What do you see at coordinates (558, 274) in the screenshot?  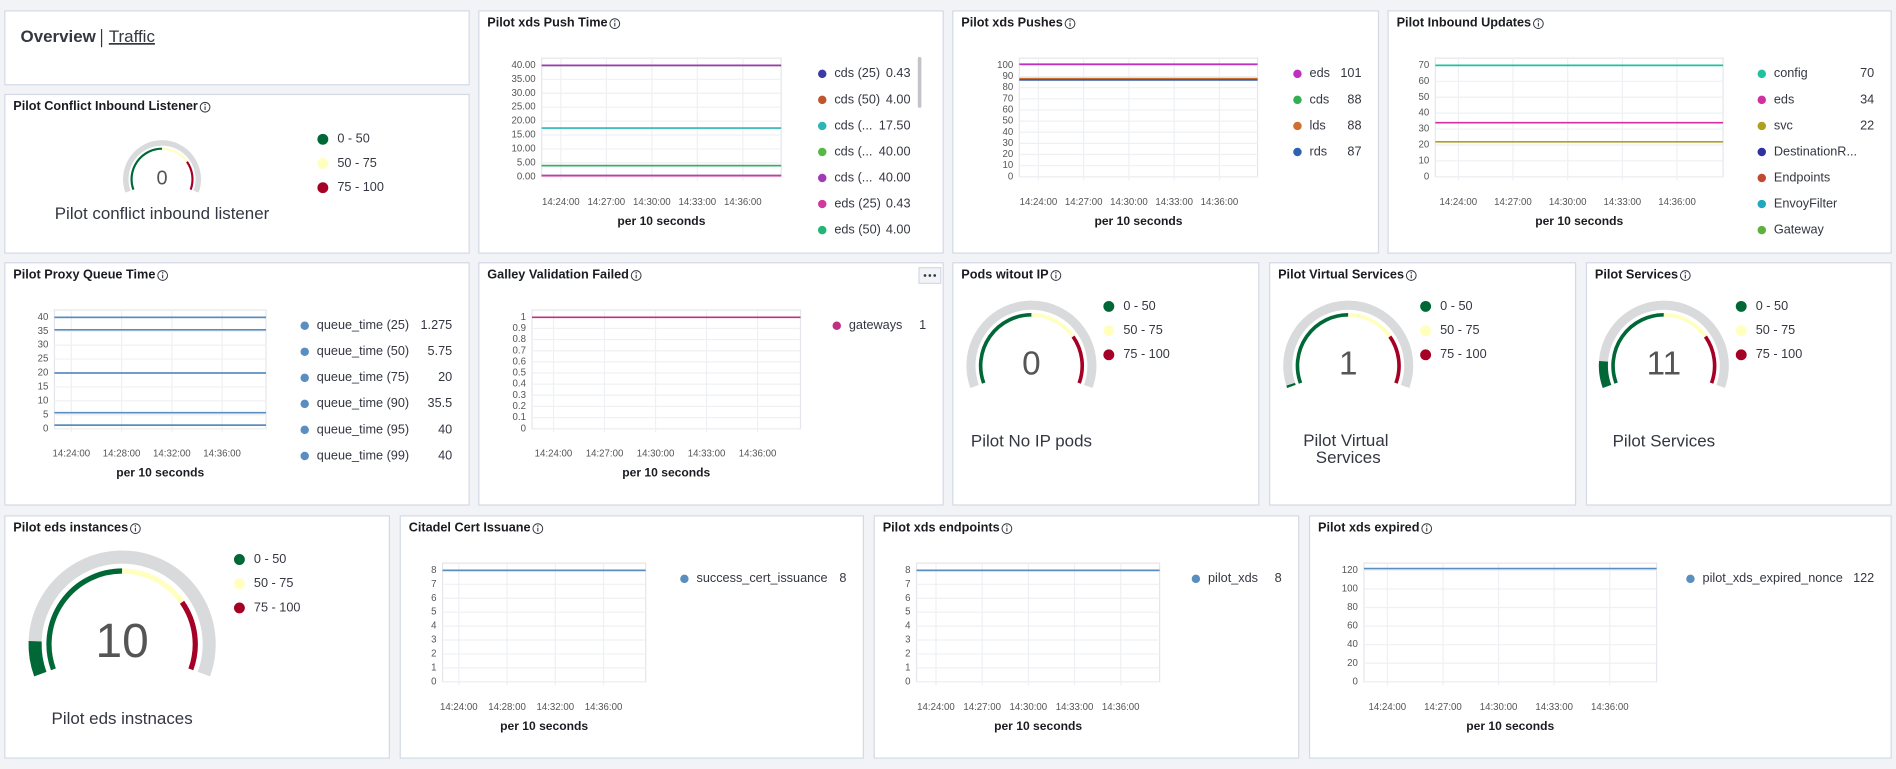 I see `panel-title: Galley Validation Failed` at bounding box center [558, 274].